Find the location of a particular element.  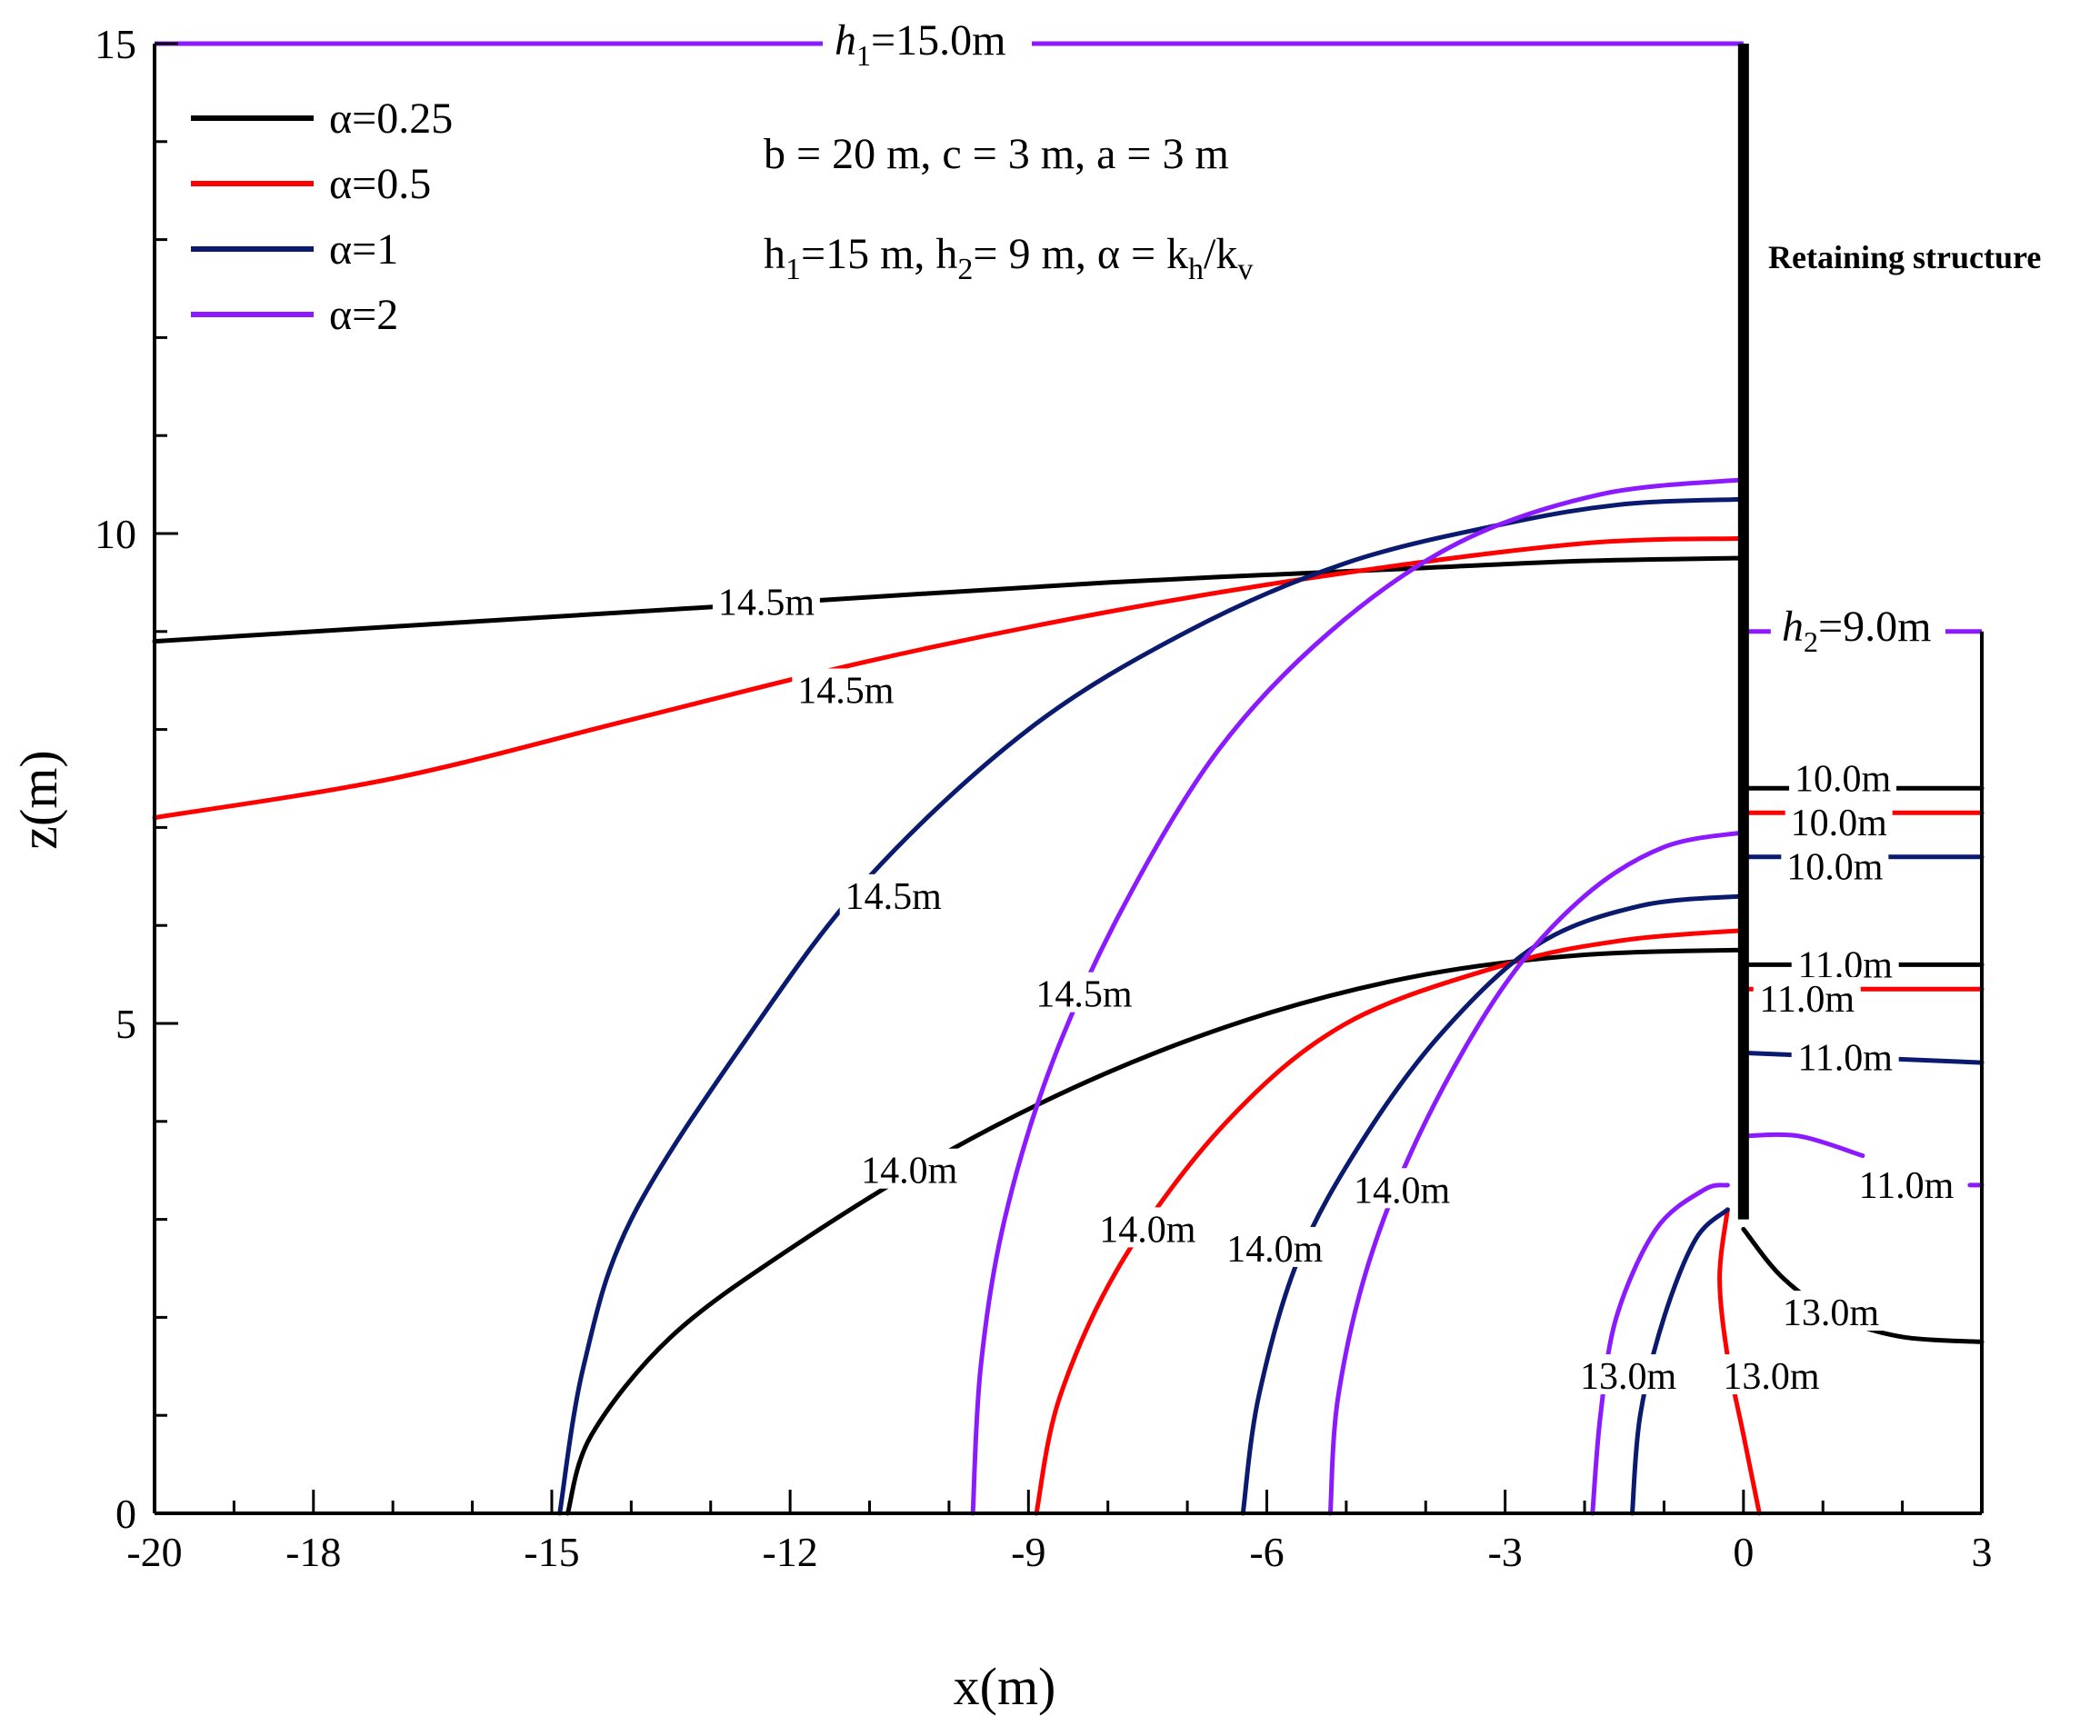

legend-label: α=0.5 is located at coordinates (380, 184).